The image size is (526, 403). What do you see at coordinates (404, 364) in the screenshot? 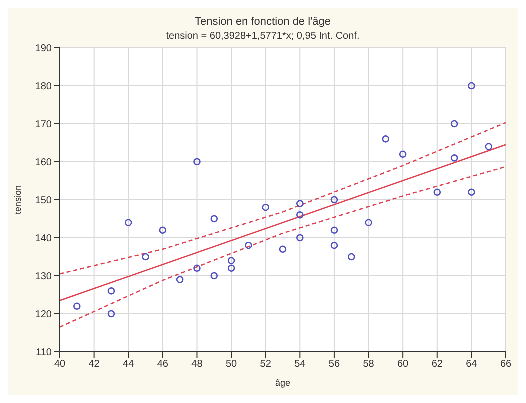
I see `x-tick-label: 60` at bounding box center [404, 364].